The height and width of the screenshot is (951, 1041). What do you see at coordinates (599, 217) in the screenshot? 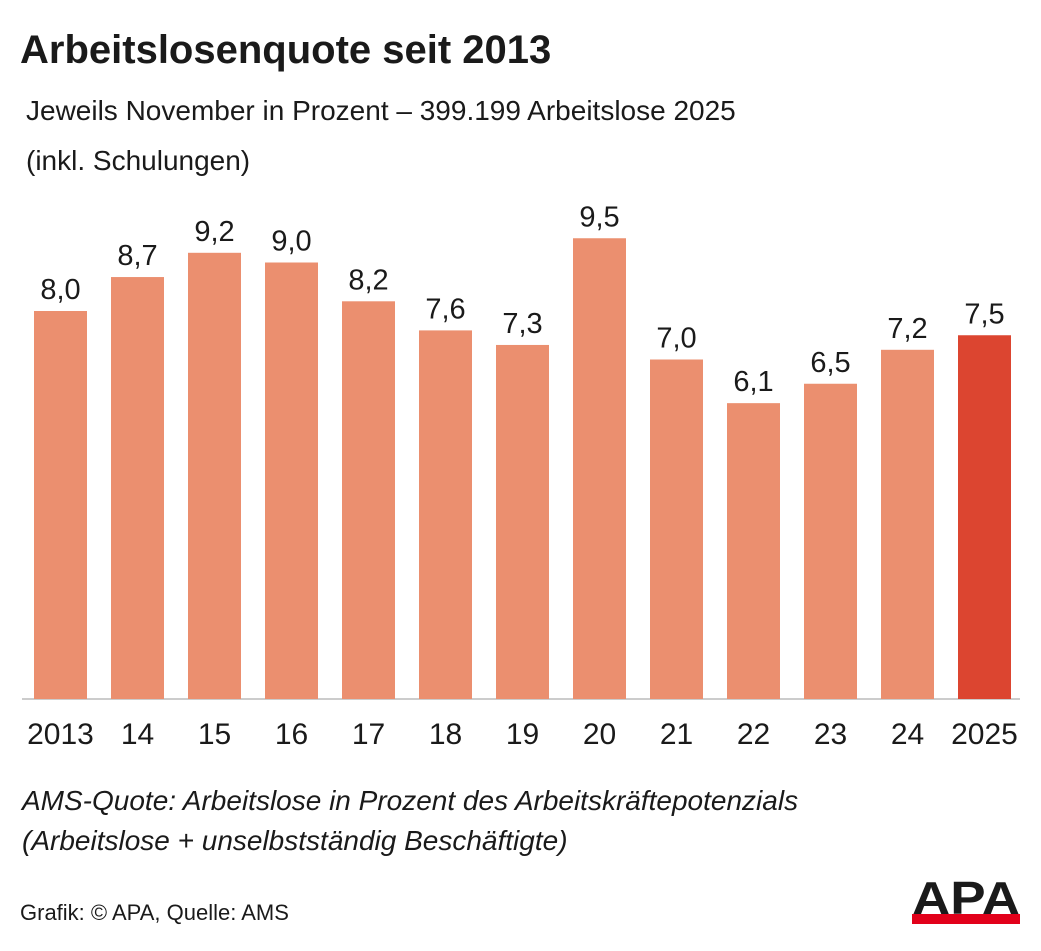
I see `value-label: 9,5` at bounding box center [599, 217].